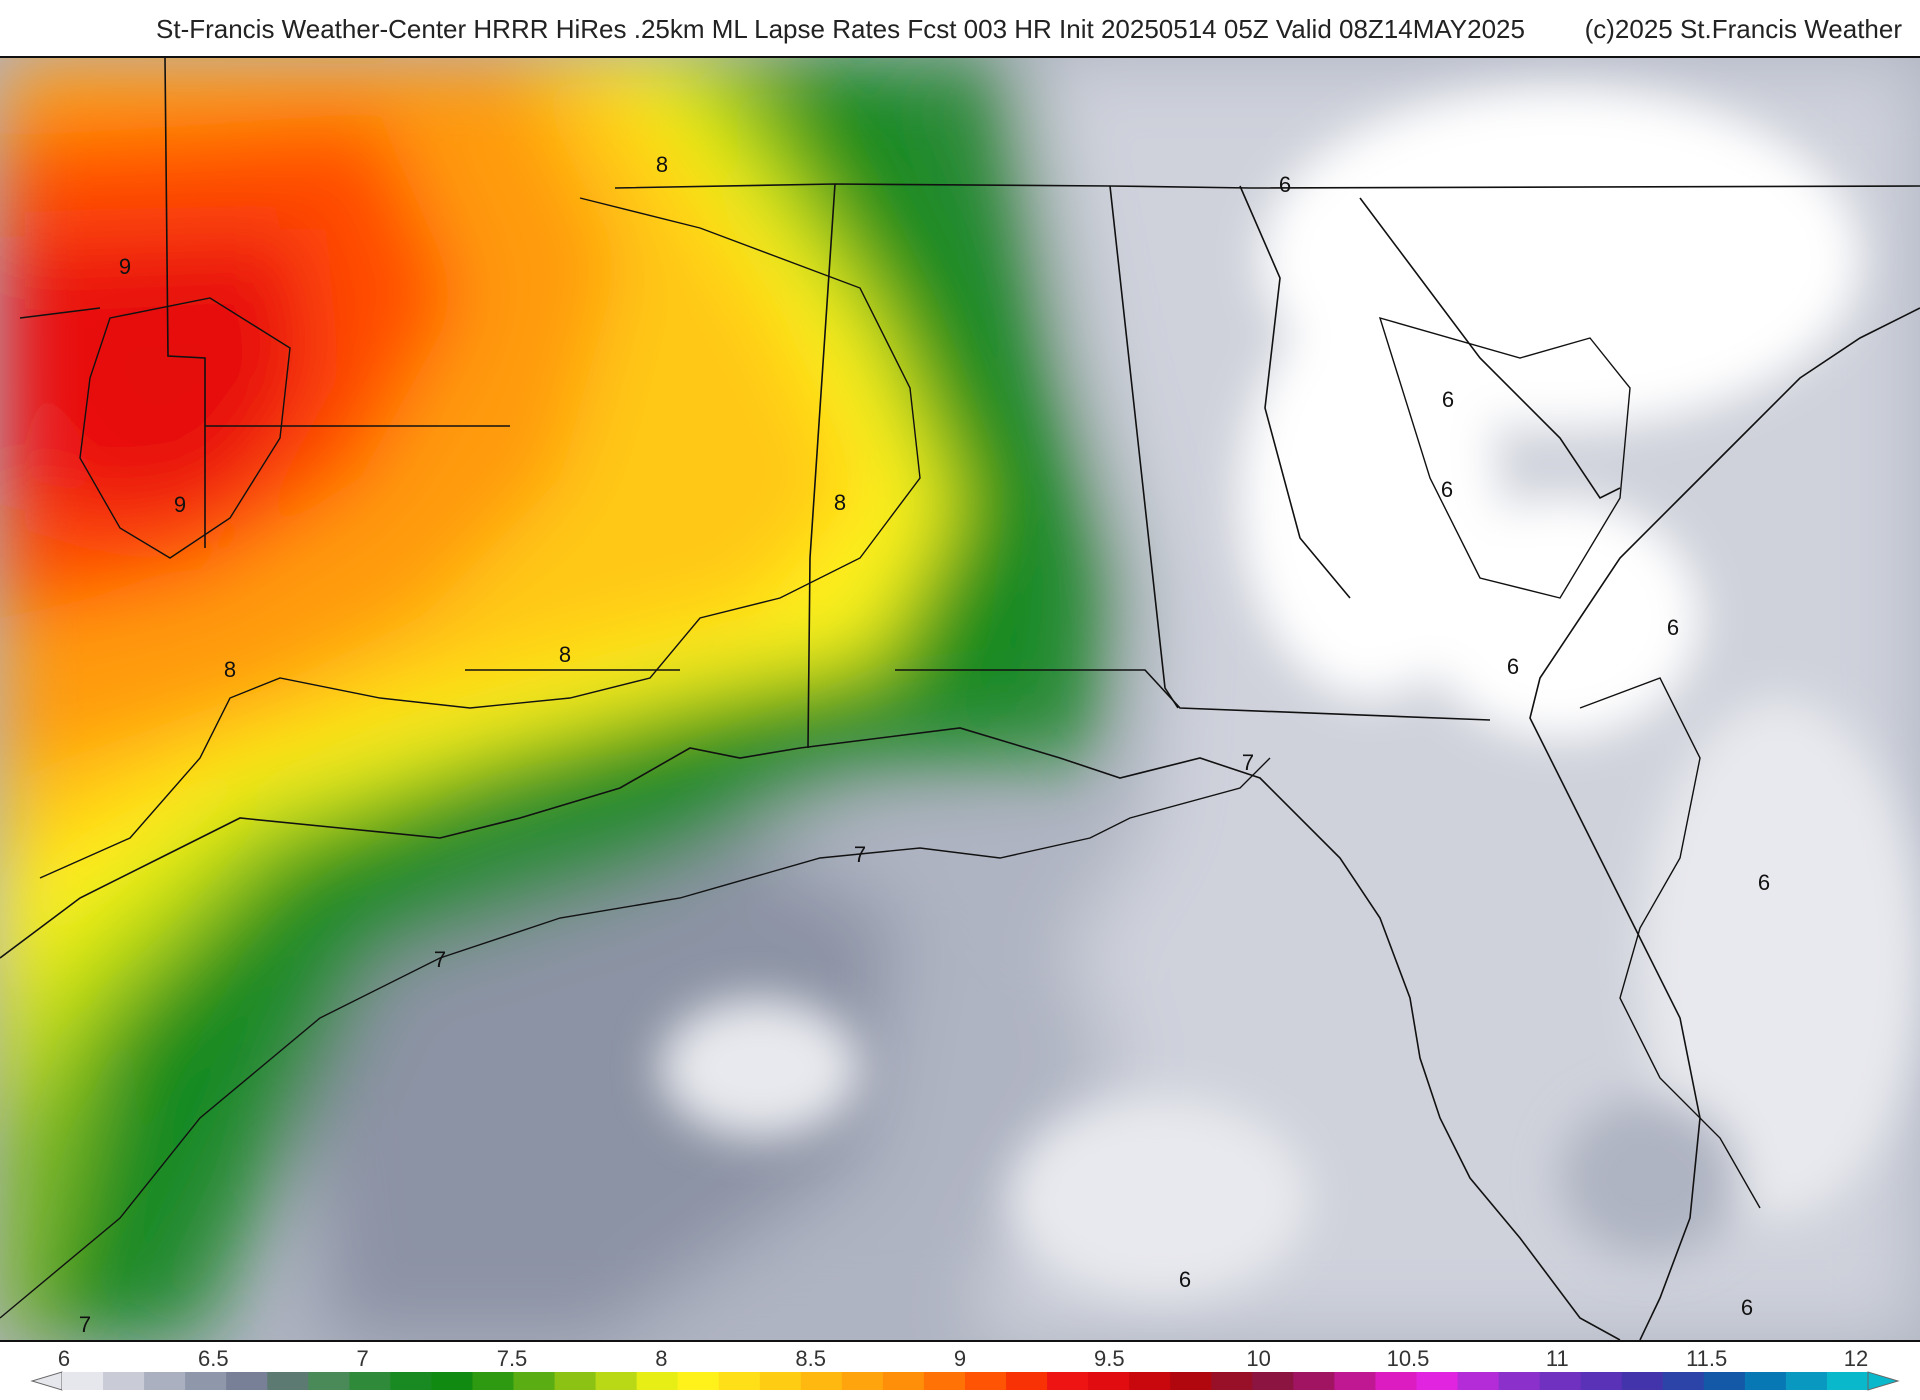 This screenshot has width=1920, height=1400. What do you see at coordinates (661, 1358) in the screenshot?
I see `colorbar-tick-label: 8` at bounding box center [661, 1358].